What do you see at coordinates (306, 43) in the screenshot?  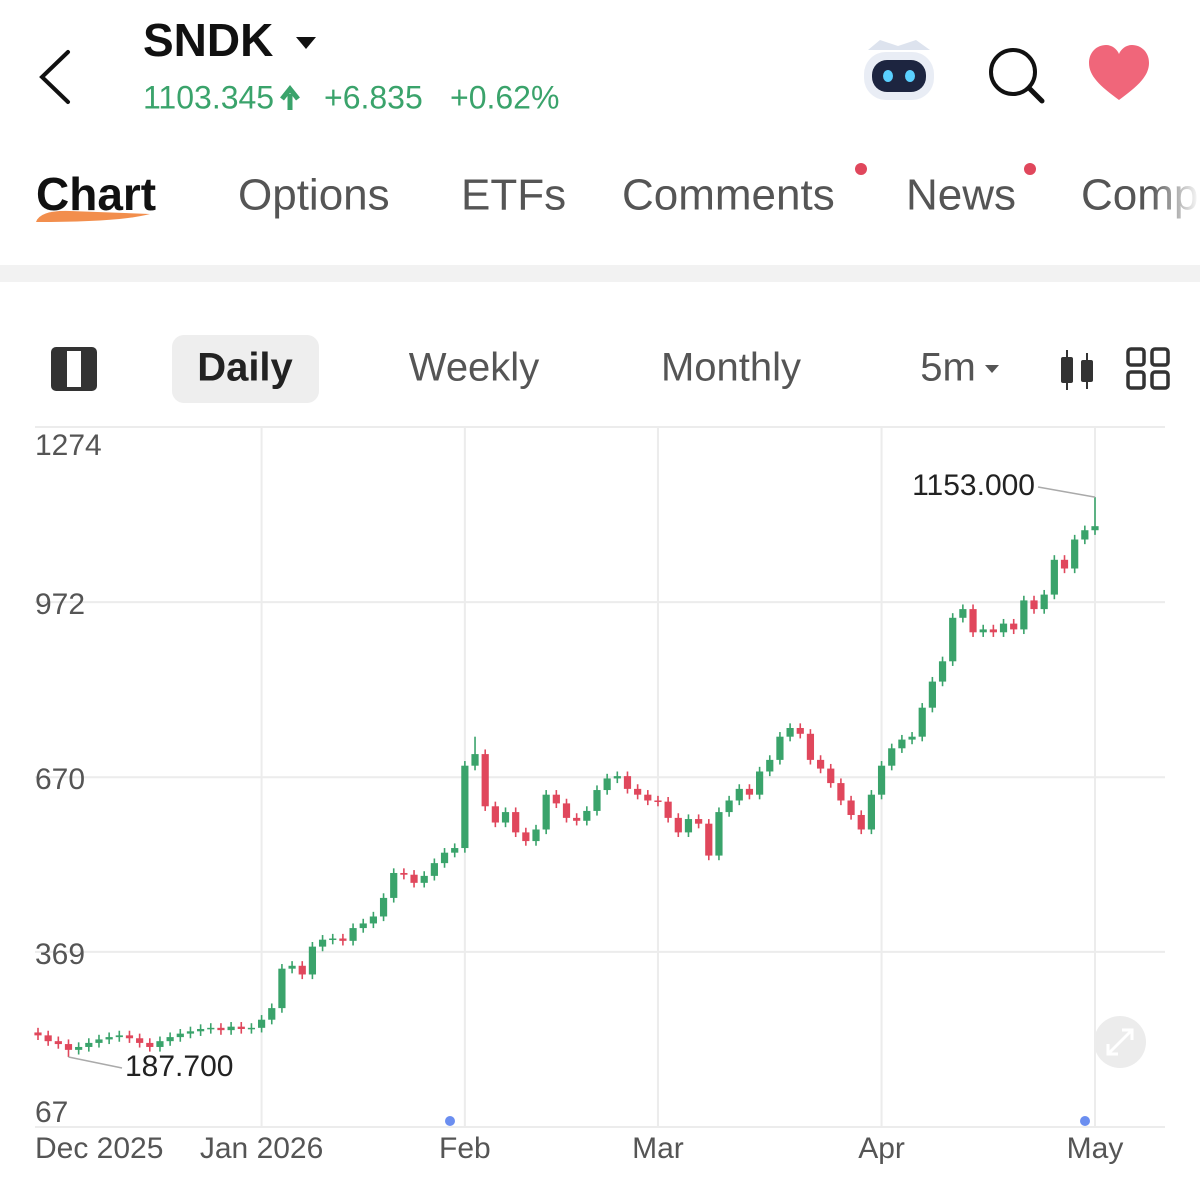 I see `ticker-dropdown` at bounding box center [306, 43].